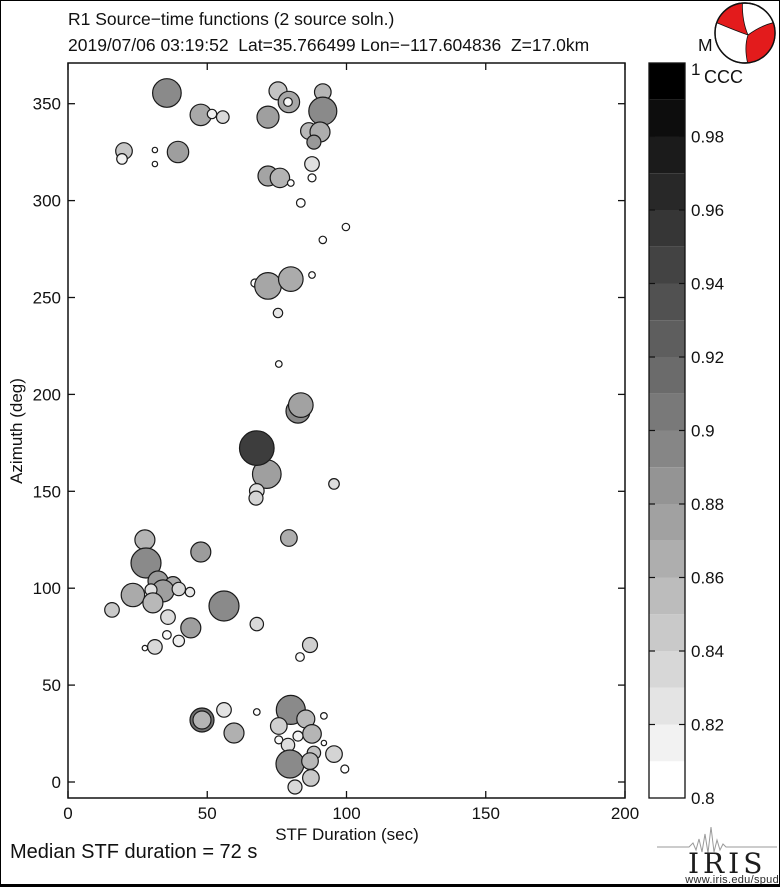 This screenshot has height=887, width=780. What do you see at coordinates (707, 284) in the screenshot?
I see `colorbar-tick-label: 0.94` at bounding box center [707, 284].